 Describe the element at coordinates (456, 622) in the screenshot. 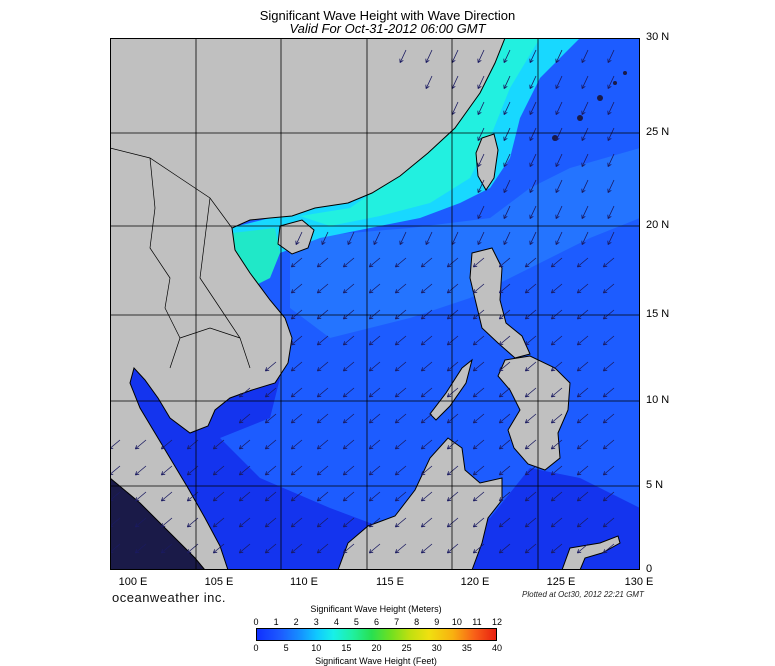

I see `legend-meter-tick: 10` at that location.